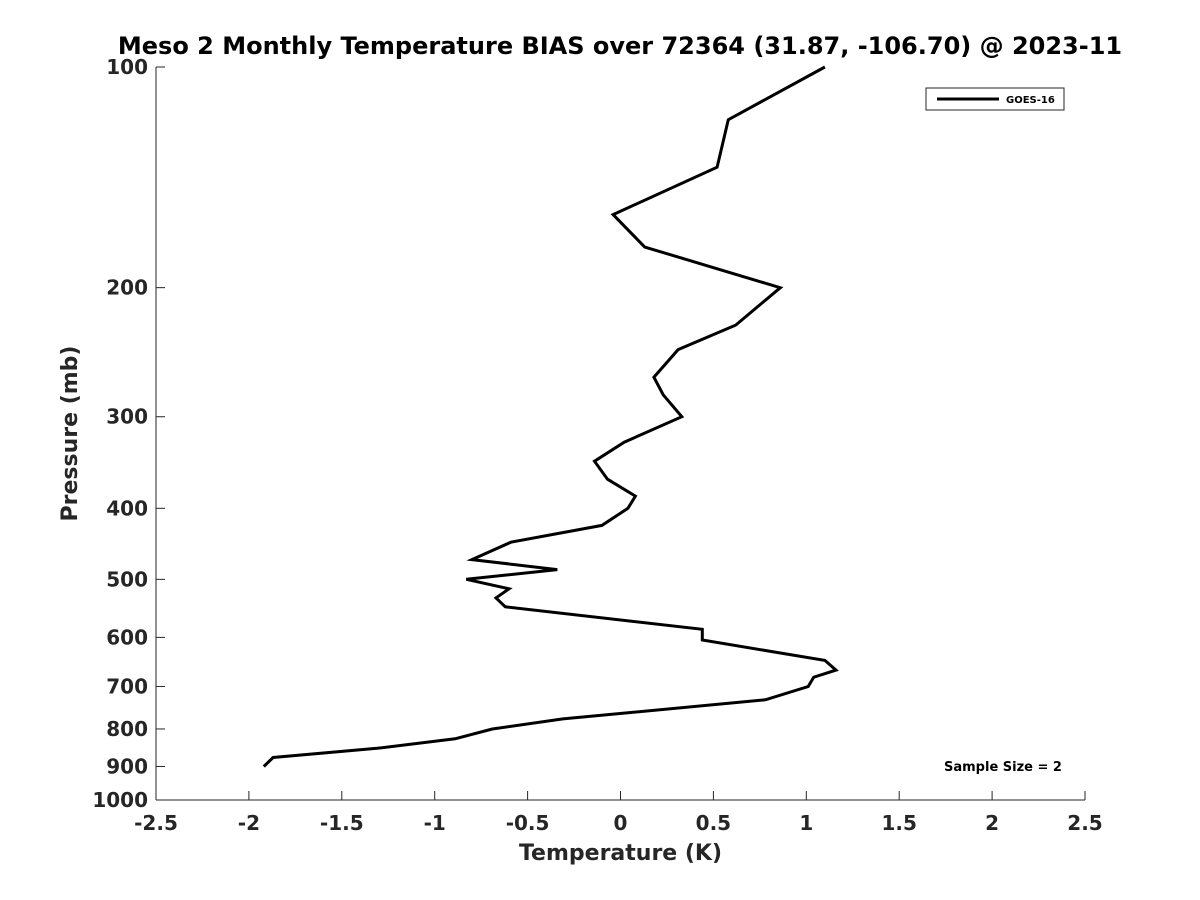  What do you see at coordinates (127, 686) in the screenshot?
I see `y-tick-label: 700` at bounding box center [127, 686].